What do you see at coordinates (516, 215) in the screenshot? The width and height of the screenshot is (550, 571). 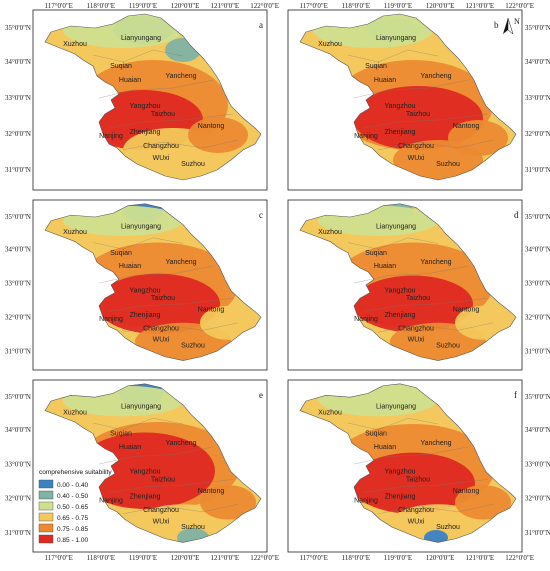 I see `panel-letter: d` at bounding box center [516, 215].